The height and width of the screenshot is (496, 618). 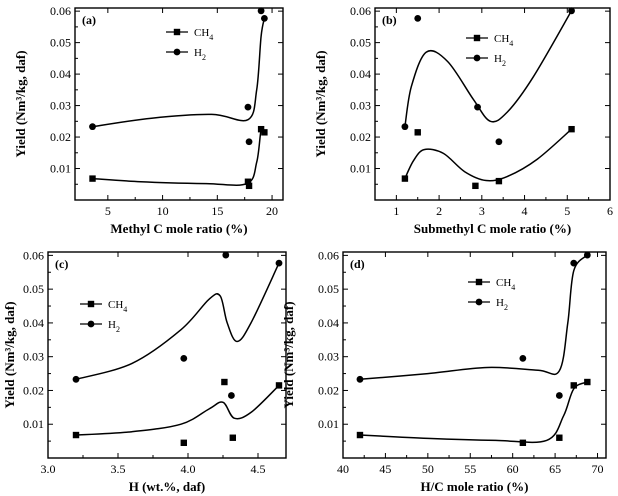 I want to click on x-tick-label: 4.0, so click(x=188, y=469).